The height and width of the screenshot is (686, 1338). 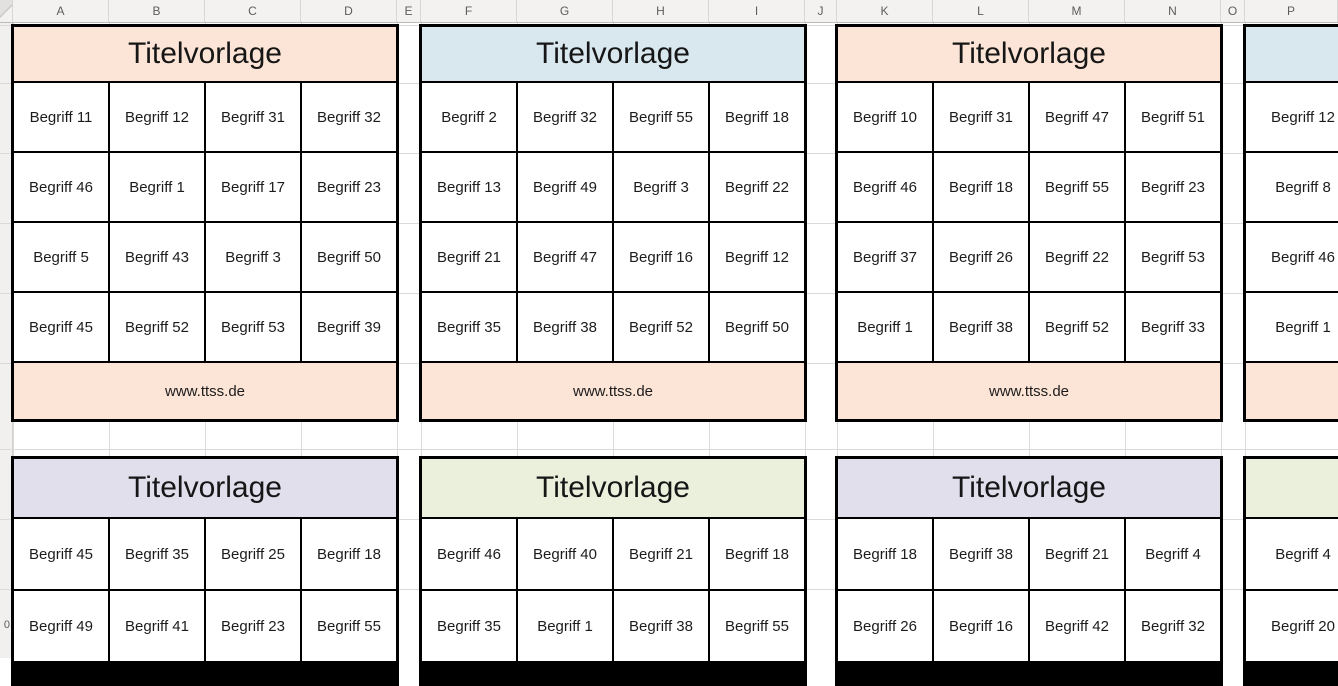 What do you see at coordinates (253, 187) in the screenshot?
I see `card-cell: Begriff 17` at bounding box center [253, 187].